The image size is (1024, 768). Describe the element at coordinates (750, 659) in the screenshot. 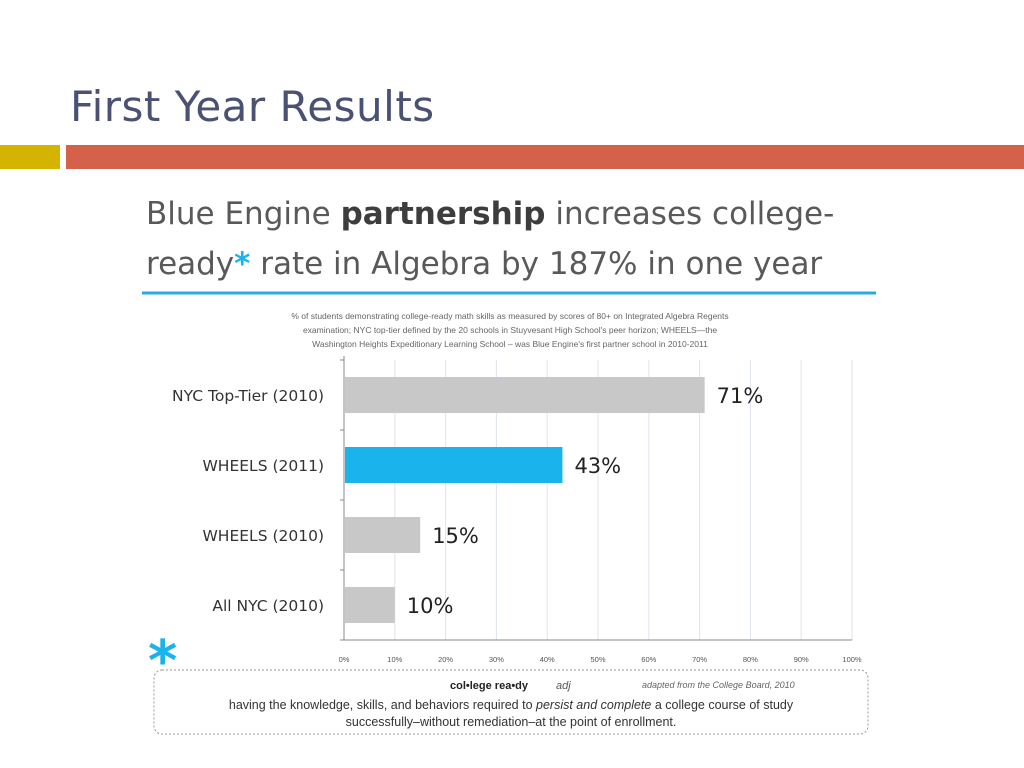

I see `x-tick-label: 80%` at that location.